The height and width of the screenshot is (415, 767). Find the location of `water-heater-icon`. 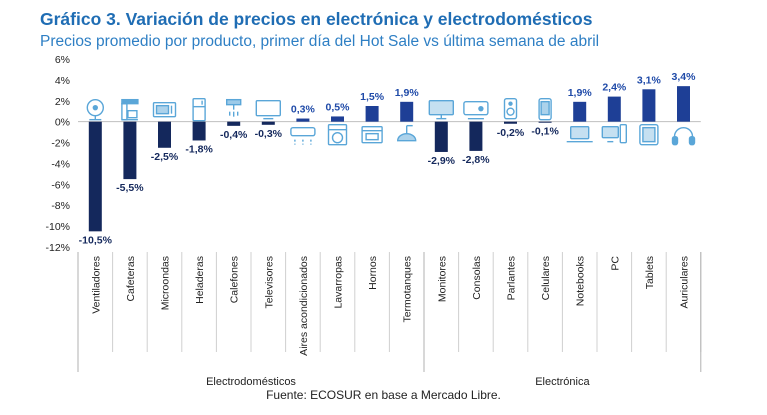

water-heater-icon is located at coordinates (233, 107).